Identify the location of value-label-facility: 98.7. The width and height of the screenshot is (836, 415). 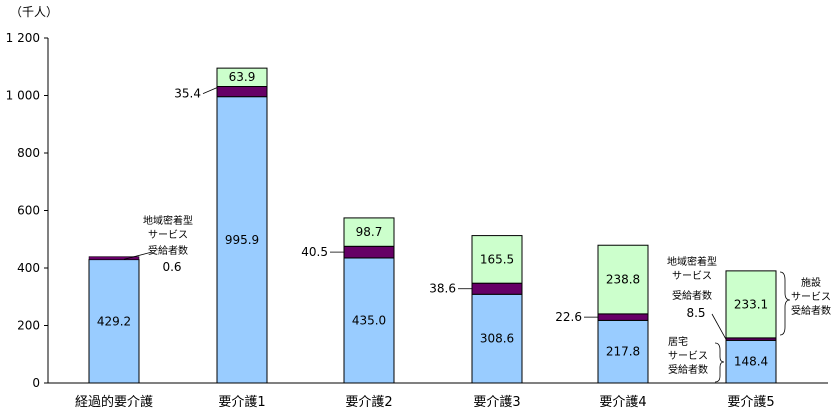
(369, 232).